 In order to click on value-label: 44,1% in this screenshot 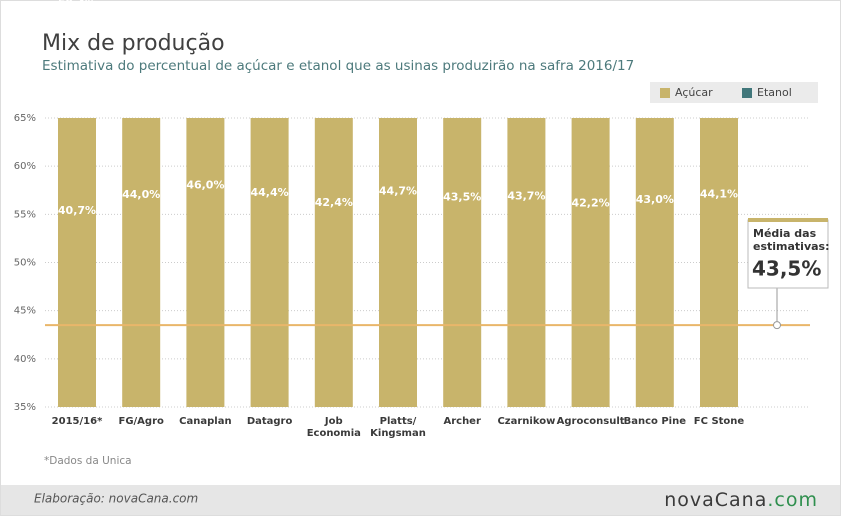, I will do `click(719, 194)`.